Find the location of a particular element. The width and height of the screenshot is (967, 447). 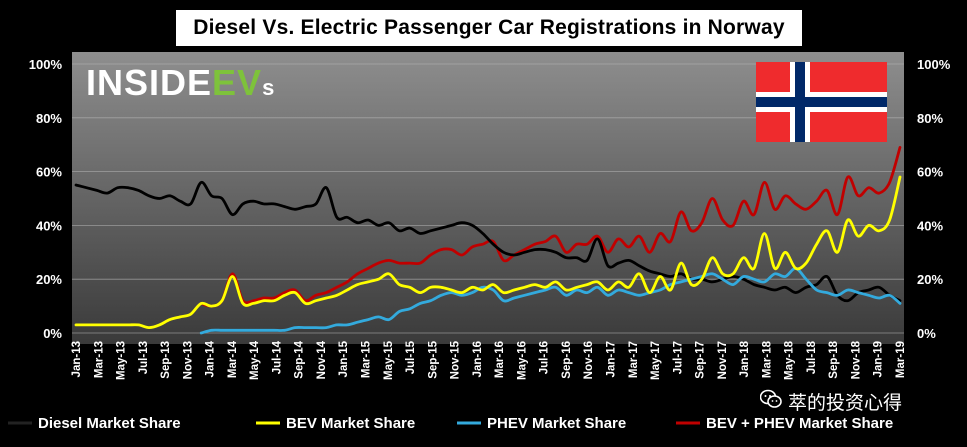

logo-s: s is located at coordinates (269, 87).